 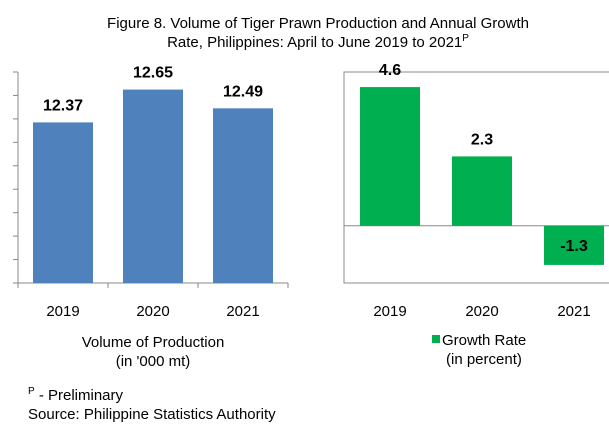 What do you see at coordinates (152, 414) in the screenshot?
I see `source: Source: Philippine Statistics Authority` at bounding box center [152, 414].